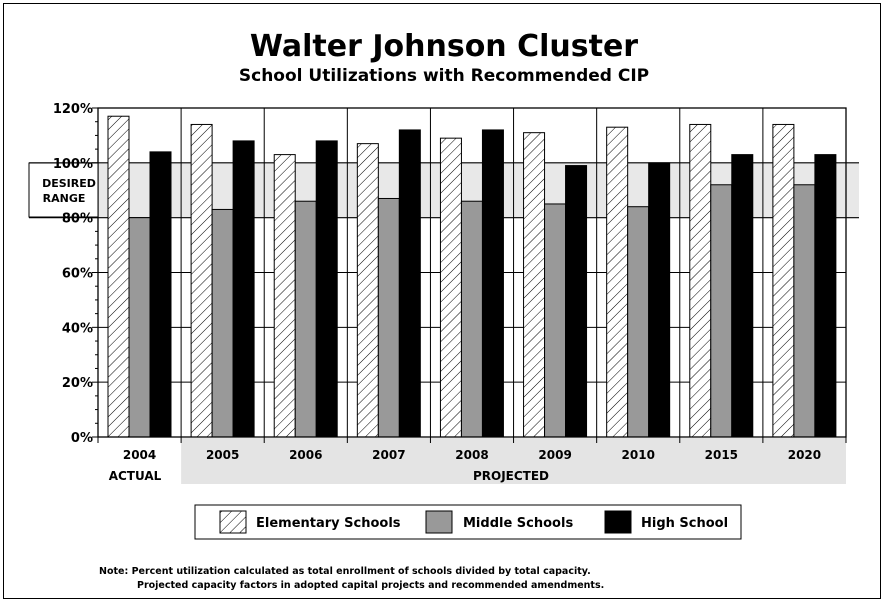 This screenshot has height=604, width=887. Describe the element at coordinates (367, 290) in the screenshot. I see `bar-elementary-2007` at that location.